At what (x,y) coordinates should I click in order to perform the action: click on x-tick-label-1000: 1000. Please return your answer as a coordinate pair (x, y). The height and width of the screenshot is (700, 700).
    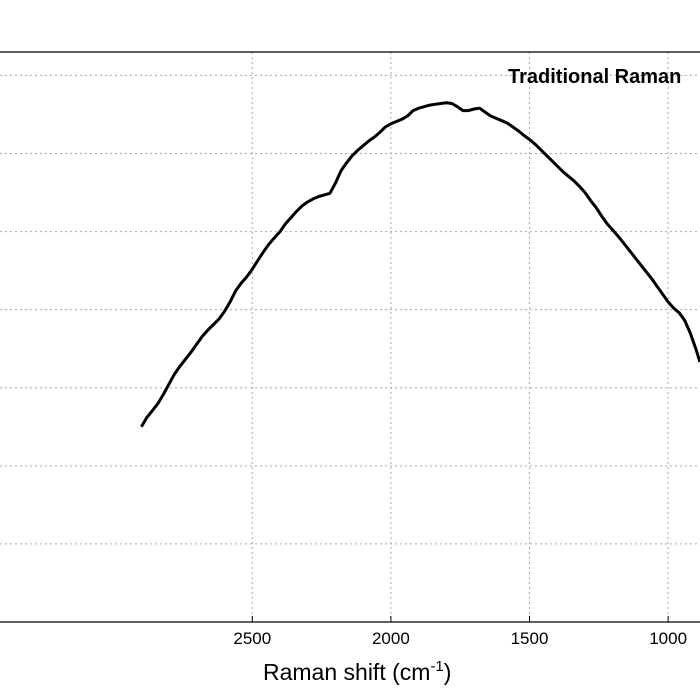
    Looking at the image, I should click on (668, 638).